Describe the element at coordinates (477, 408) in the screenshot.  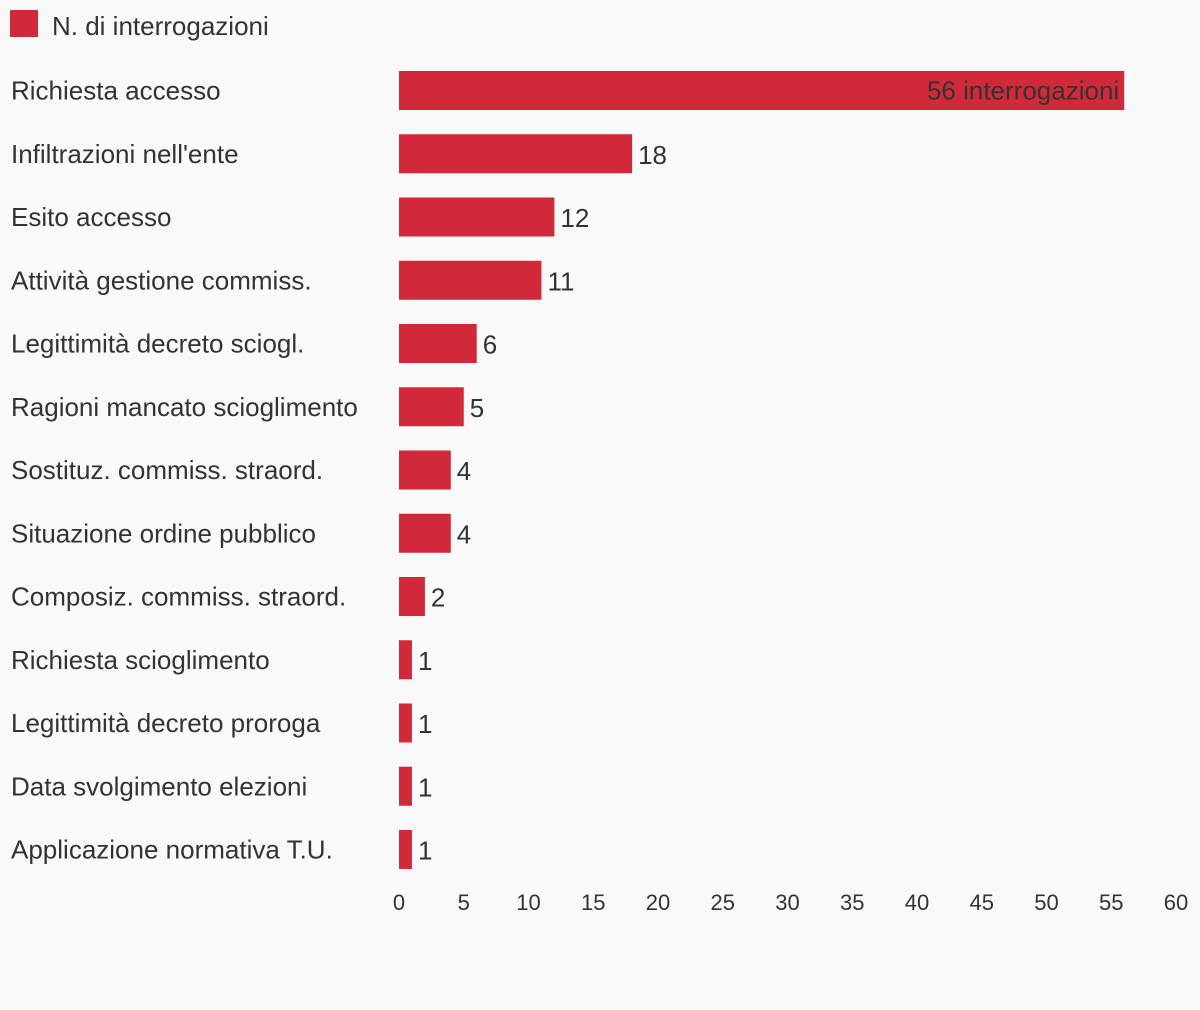
I see `value-label: 5` at that location.